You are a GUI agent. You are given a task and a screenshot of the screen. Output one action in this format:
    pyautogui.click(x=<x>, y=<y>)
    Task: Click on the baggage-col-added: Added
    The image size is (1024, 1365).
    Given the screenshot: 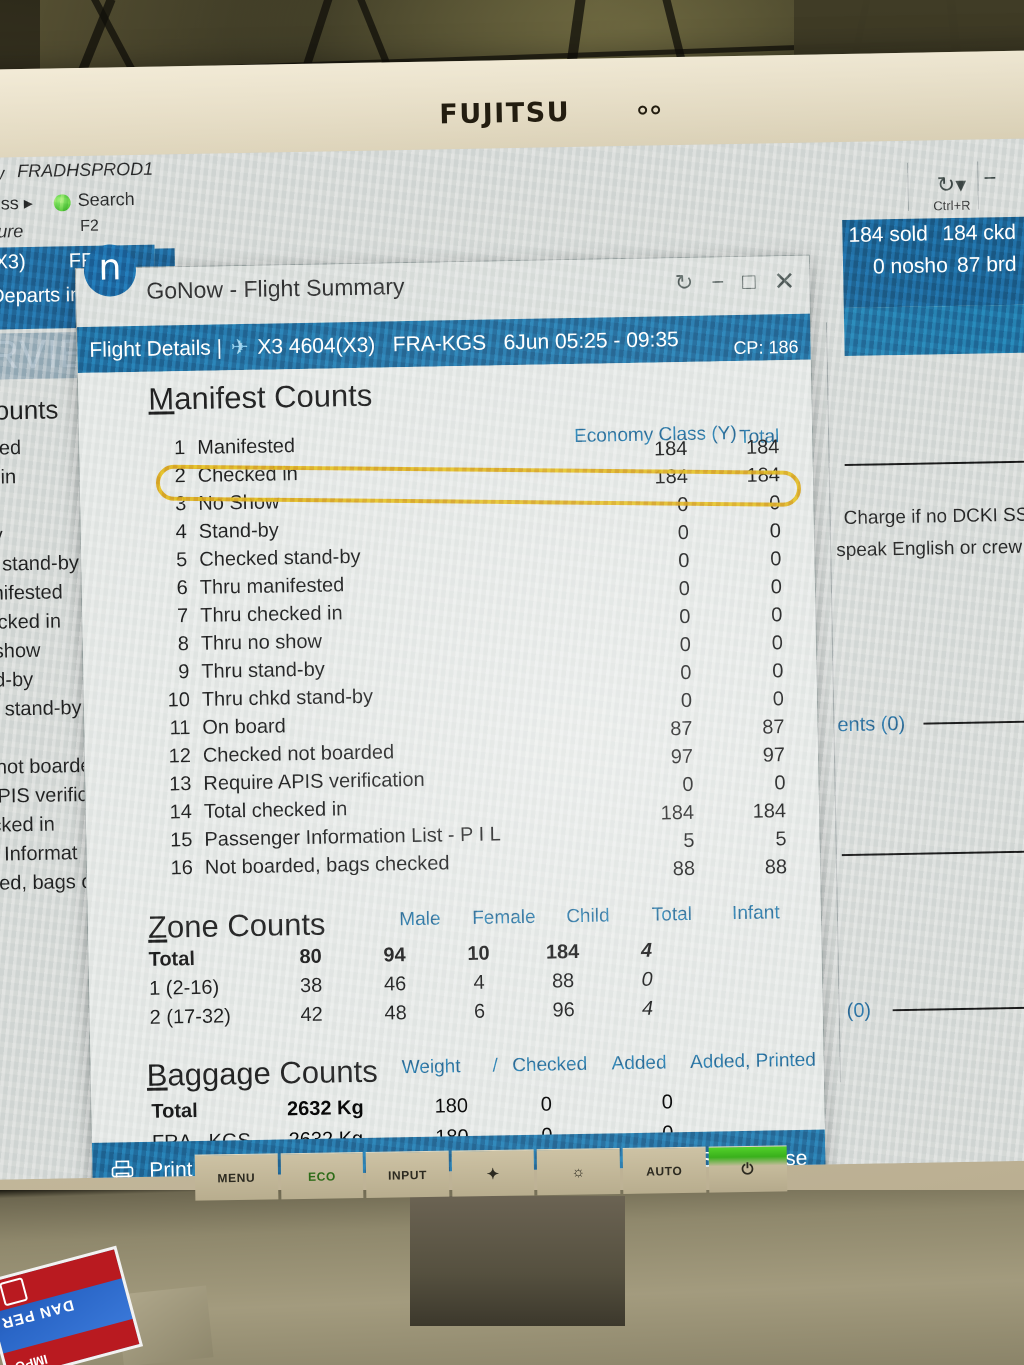 What is the action you would take?
    pyautogui.click(x=639, y=1063)
    